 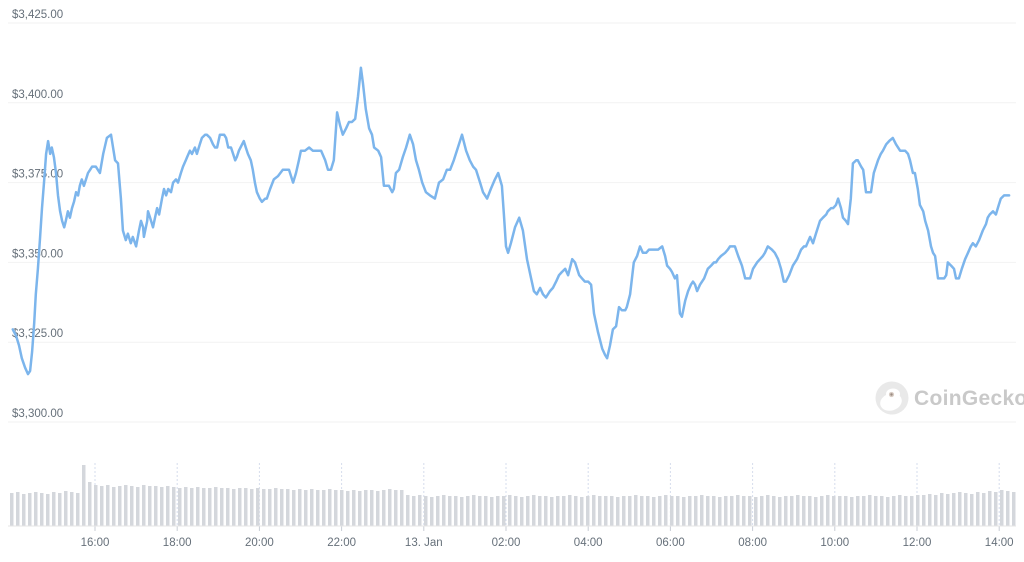 What do you see at coordinates (37, 175) in the screenshot?
I see `y-tick-label: $3,375.00` at bounding box center [37, 175].